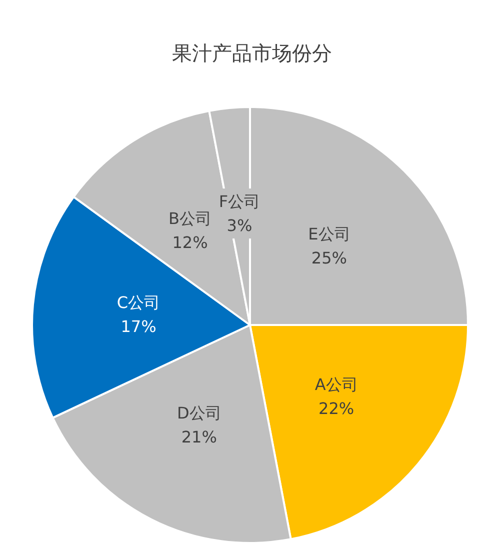 This screenshot has width=504, height=548. I want to click on data-label: 25%, so click(329, 258).